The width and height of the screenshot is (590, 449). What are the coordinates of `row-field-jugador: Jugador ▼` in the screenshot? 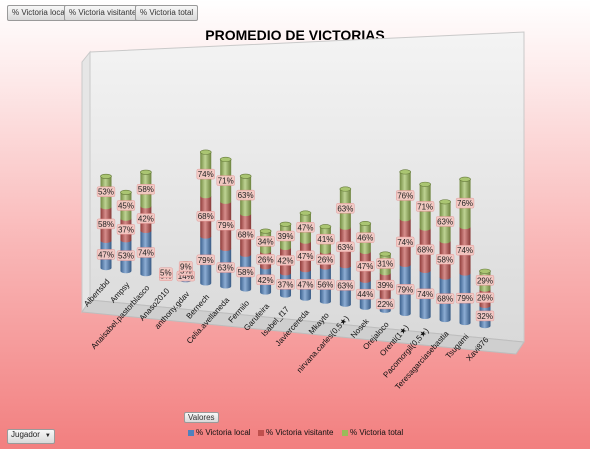 It's located at (31, 436).